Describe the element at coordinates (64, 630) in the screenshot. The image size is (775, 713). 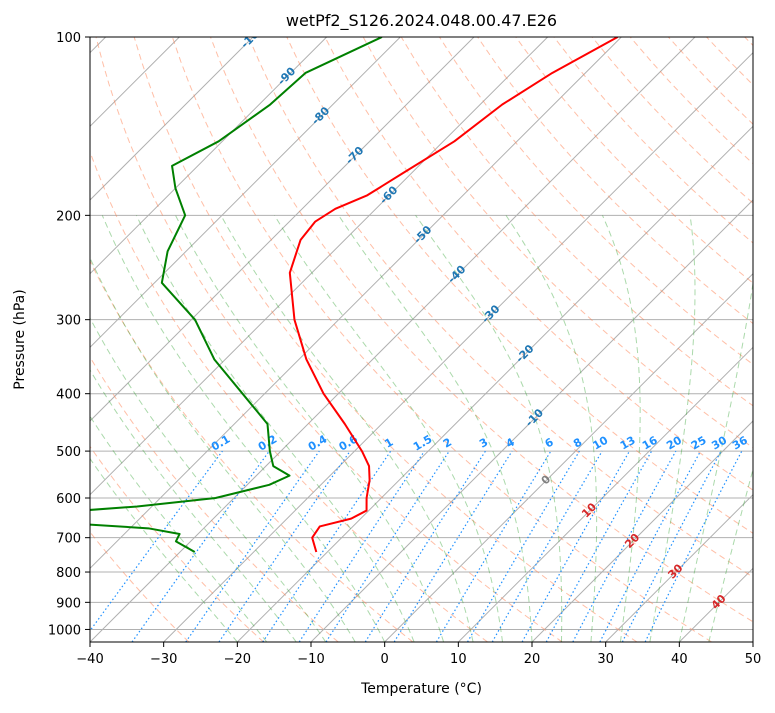
I see `y-tick-label: 1000` at that location.